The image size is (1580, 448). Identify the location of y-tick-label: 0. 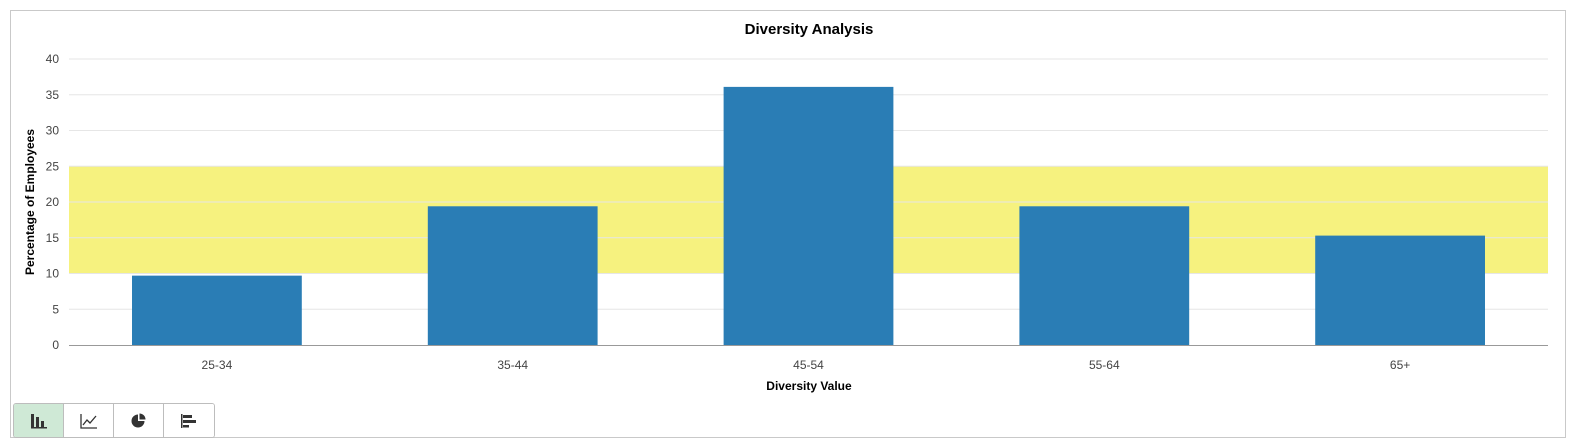
(55, 345).